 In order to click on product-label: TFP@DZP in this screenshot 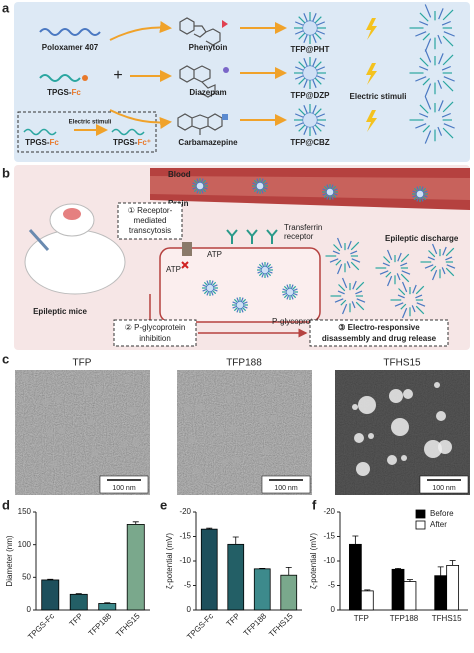, I will do `click(311, 95)`.